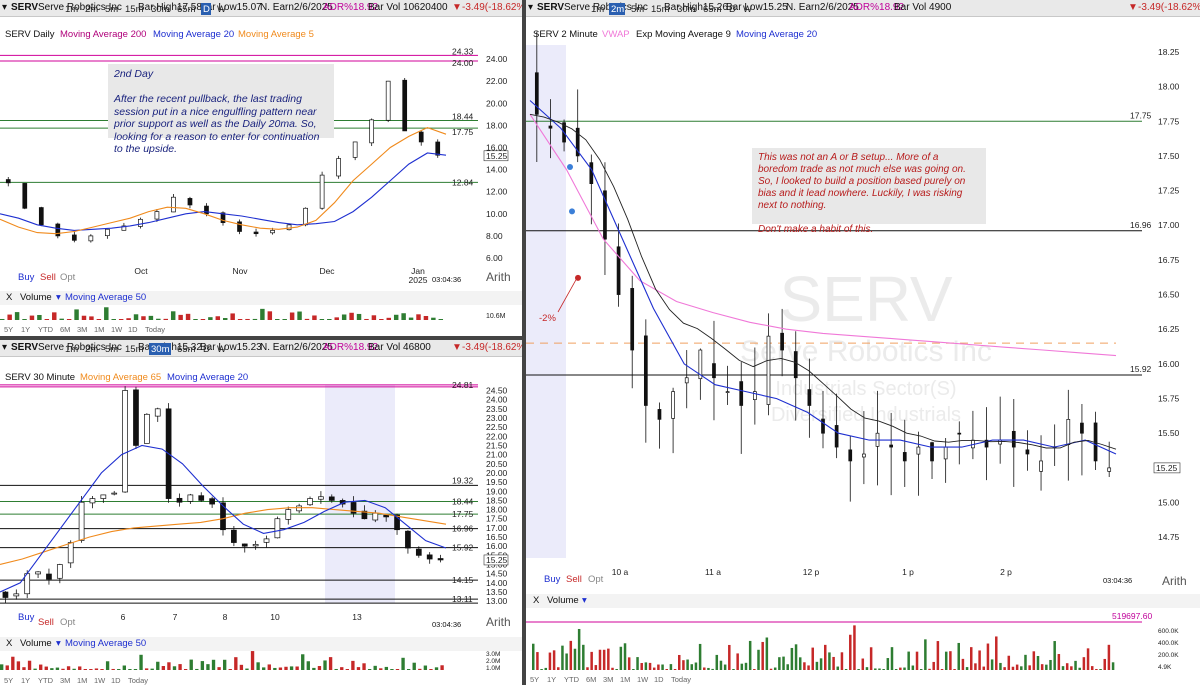  What do you see at coordinates (276, 34) in the screenshot?
I see `ma5-label: Moving Average 5` at bounding box center [276, 34].